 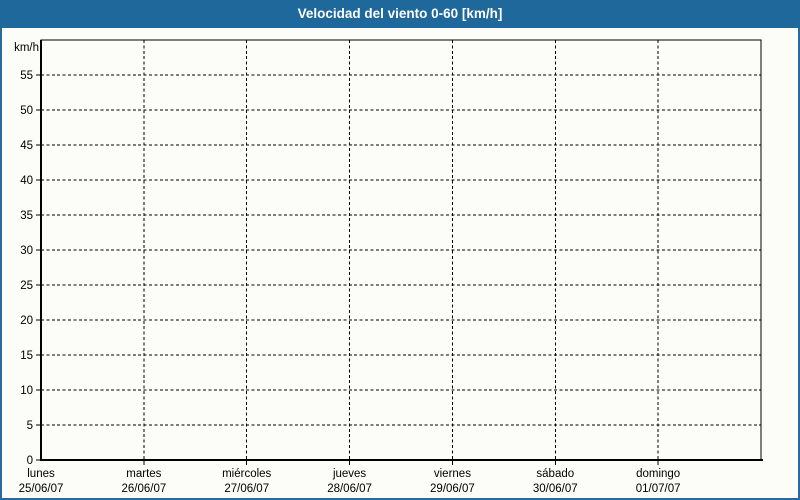 I want to click on x-day-label: jueves, so click(x=349, y=474).